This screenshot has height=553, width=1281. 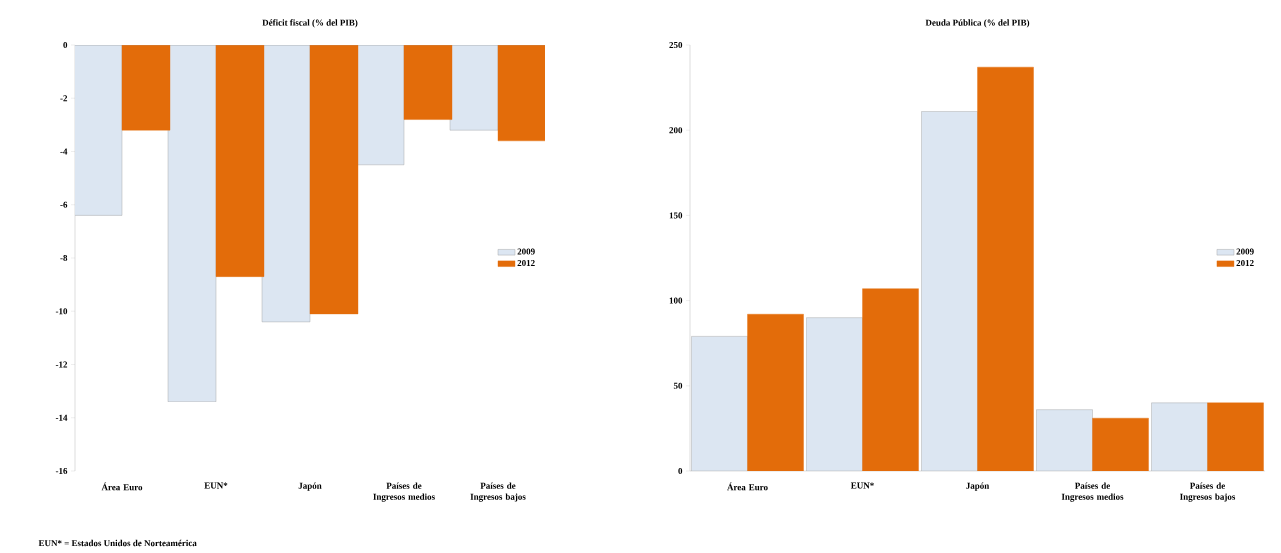 I want to click on y-tick-label: -16, so click(x=61, y=471).